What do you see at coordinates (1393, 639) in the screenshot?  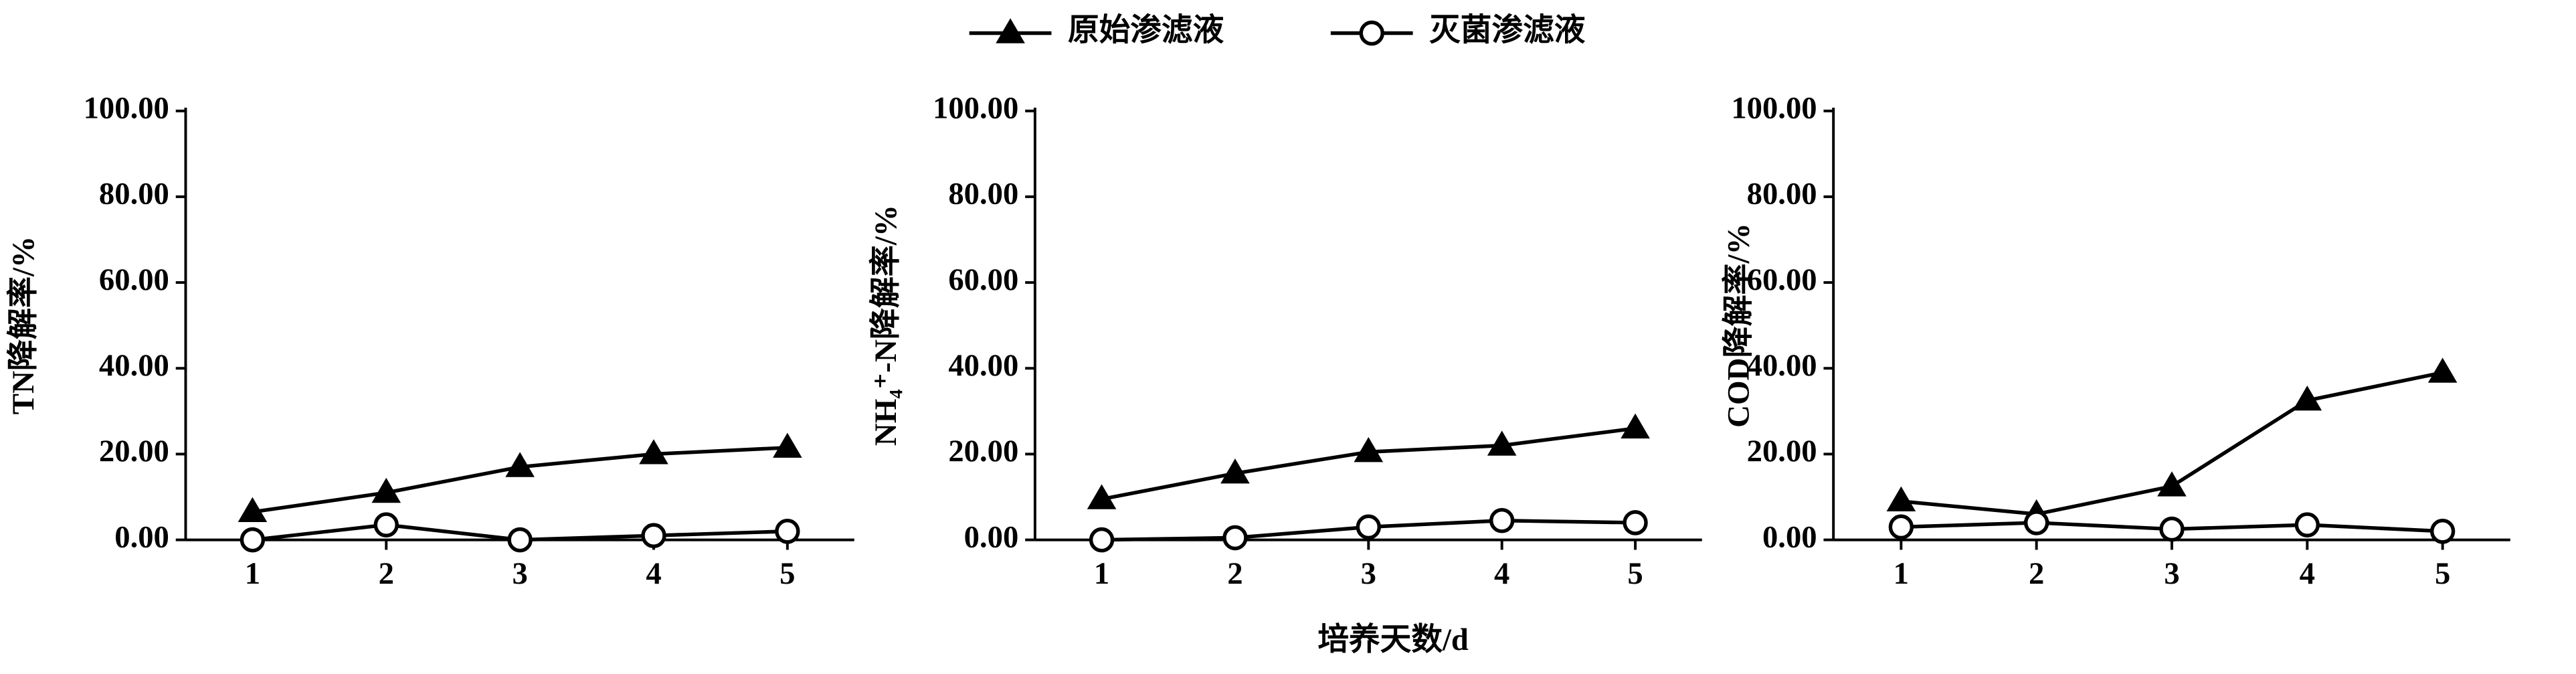 I see `x-axis-label: 培养天数/d` at bounding box center [1393, 639].